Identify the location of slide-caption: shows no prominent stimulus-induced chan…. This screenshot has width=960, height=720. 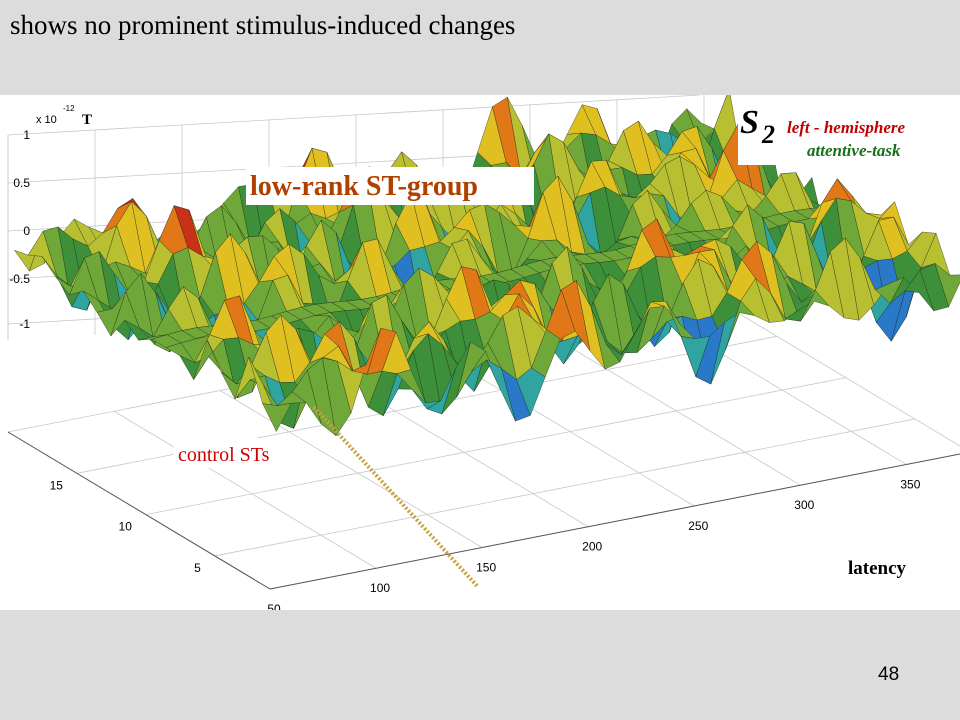
(263, 25).